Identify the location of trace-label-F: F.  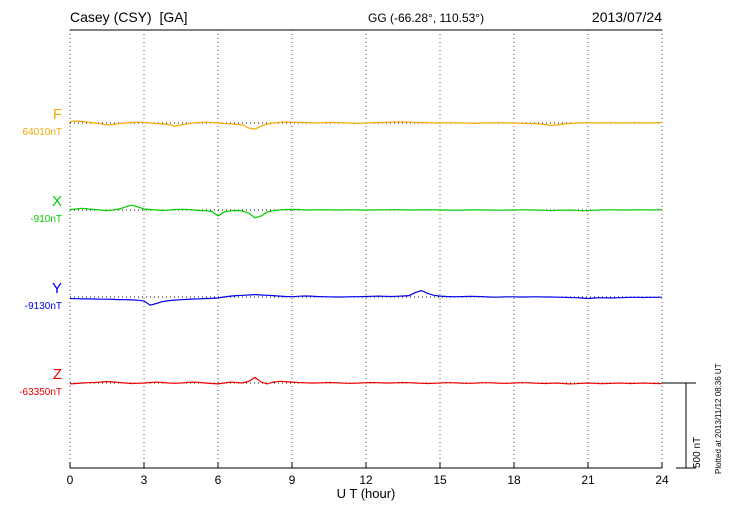
(57, 114).